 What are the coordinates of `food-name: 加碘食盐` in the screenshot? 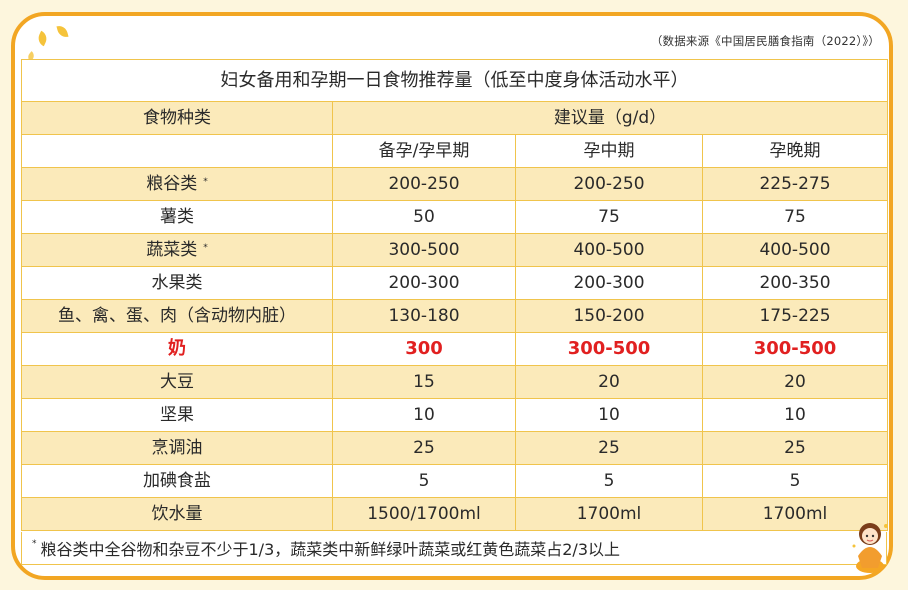 It's located at (177, 480).